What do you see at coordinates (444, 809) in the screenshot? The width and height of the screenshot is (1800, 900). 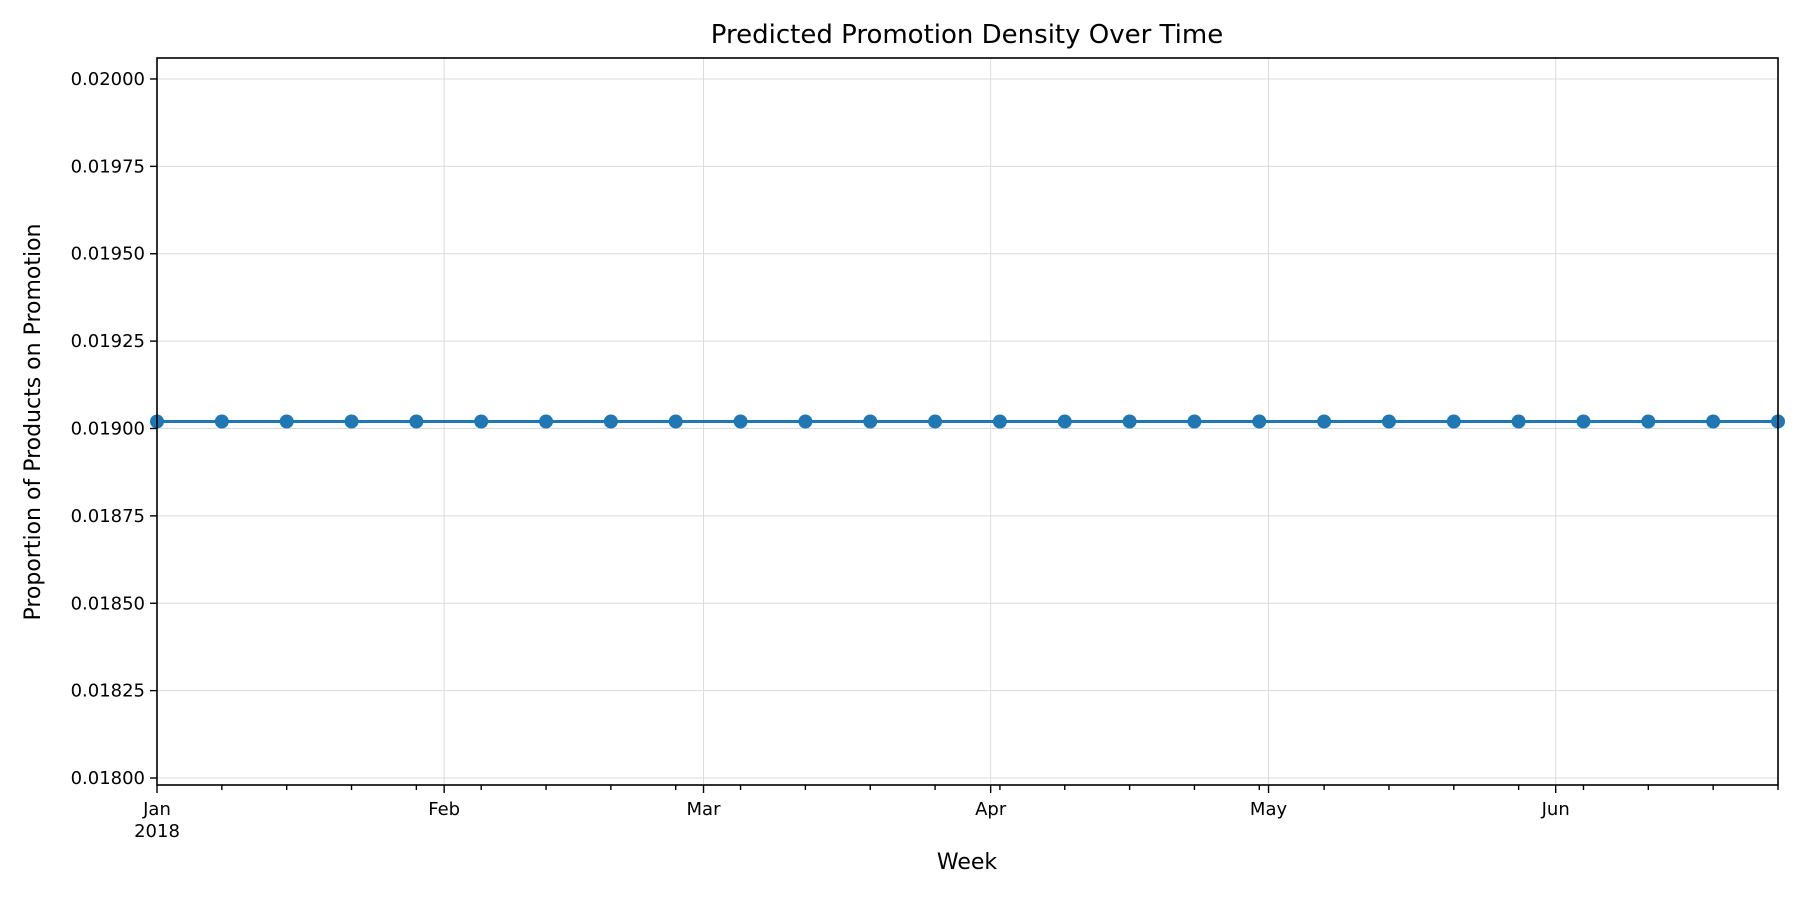 I see `x-tick-label: Feb` at bounding box center [444, 809].